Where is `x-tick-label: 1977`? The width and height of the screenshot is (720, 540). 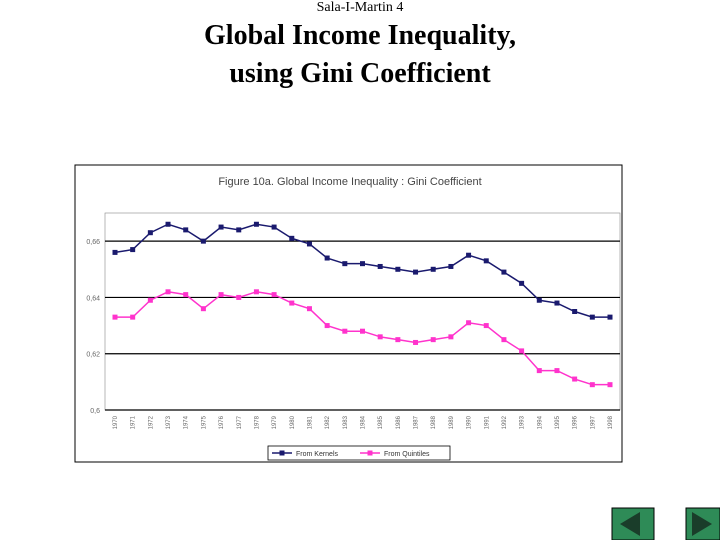 x-tick-label: 1977 is located at coordinates (240, 422).